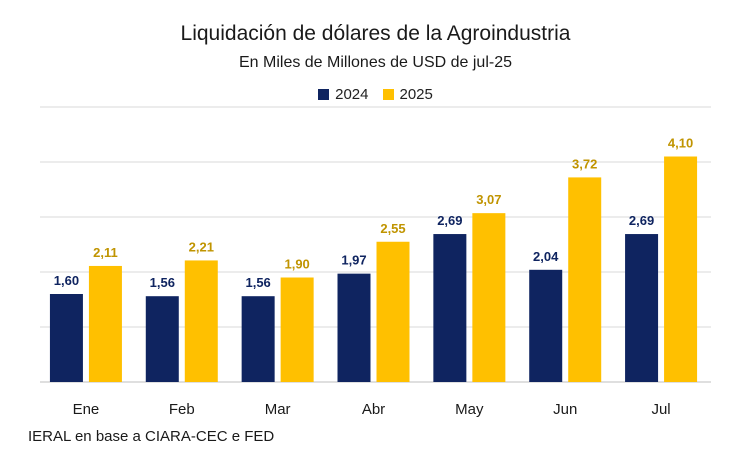  What do you see at coordinates (388, 94) in the screenshot?
I see `legend-swatch-2025` at bounding box center [388, 94].